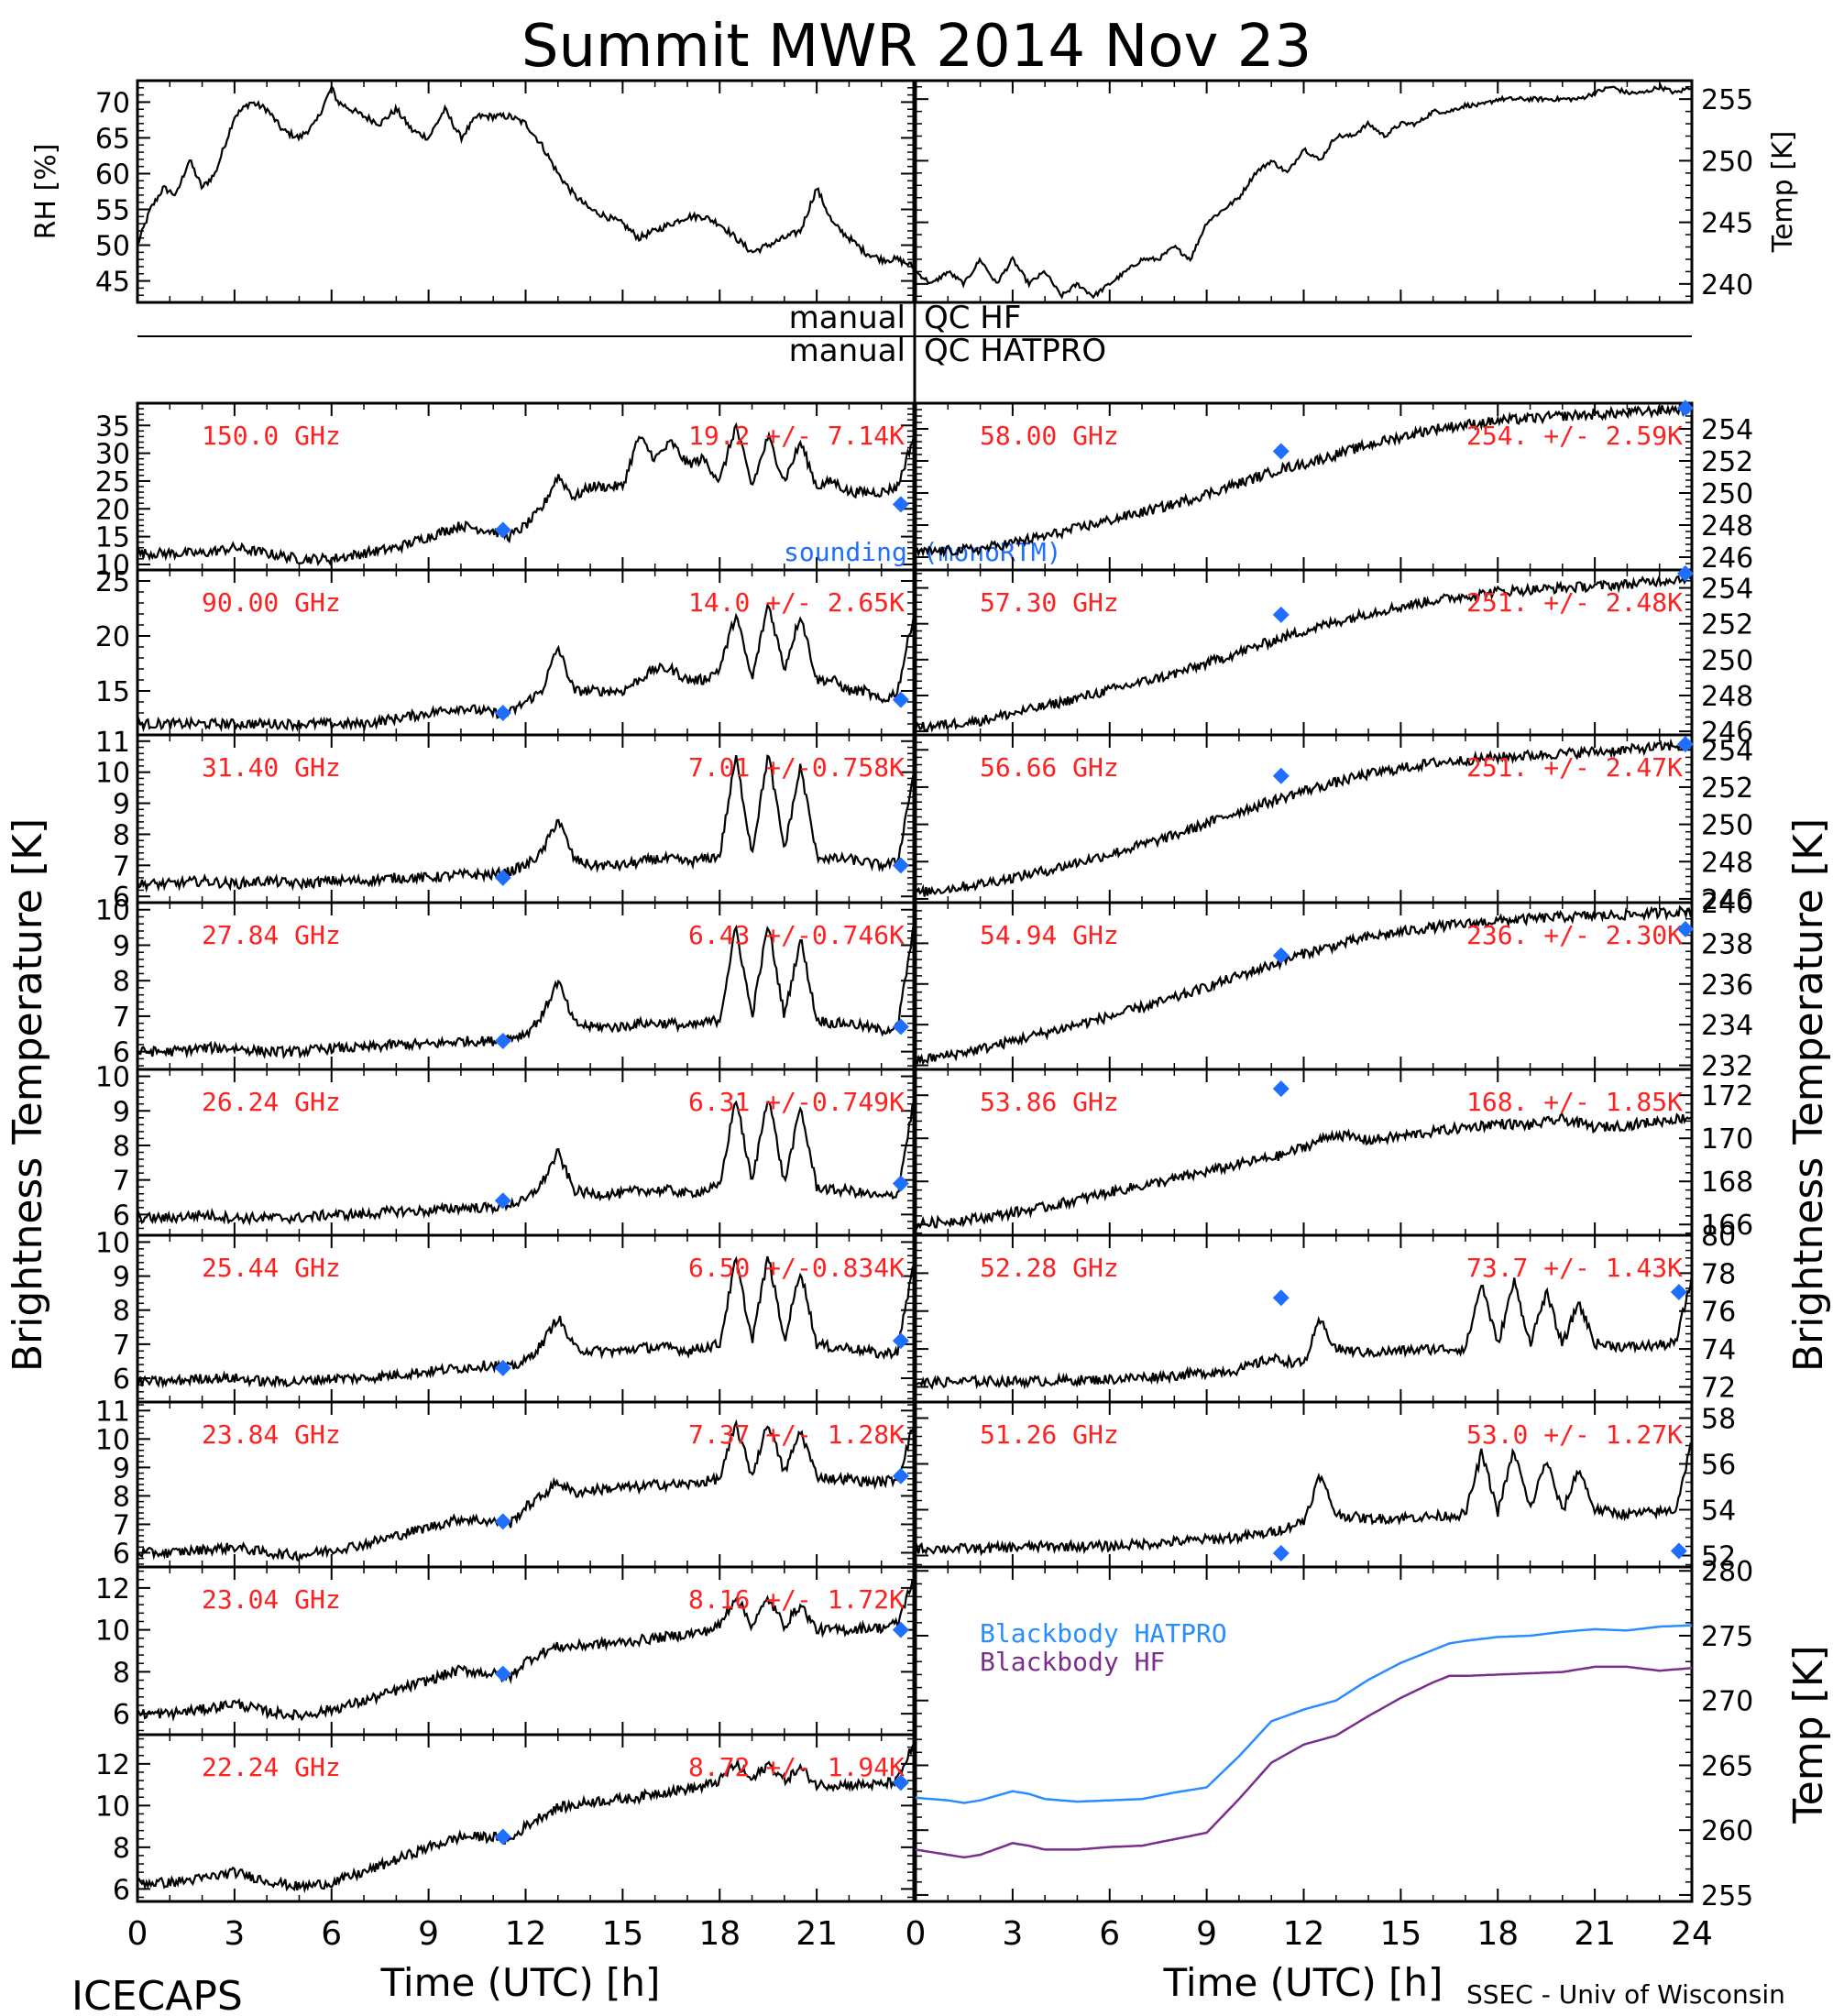 The width and height of the screenshot is (1833, 2016). What do you see at coordinates (1727, 1067) in the screenshot?
I see `y-tick-label: 232` at bounding box center [1727, 1067].